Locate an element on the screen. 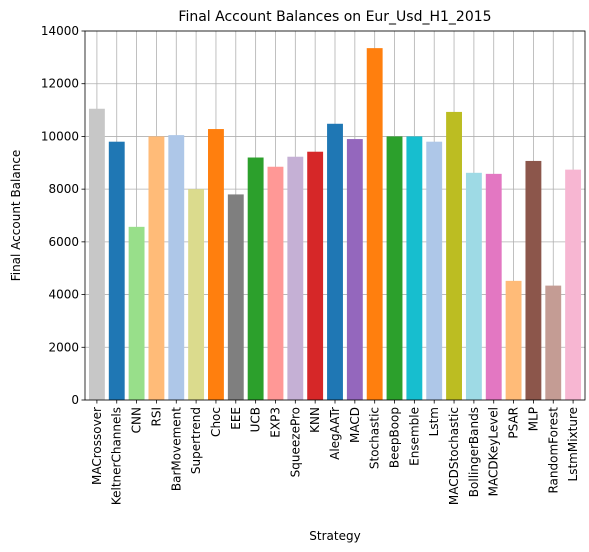 The height and width of the screenshot is (552, 589). x-tick-label: Choc is located at coordinates (216, 422).